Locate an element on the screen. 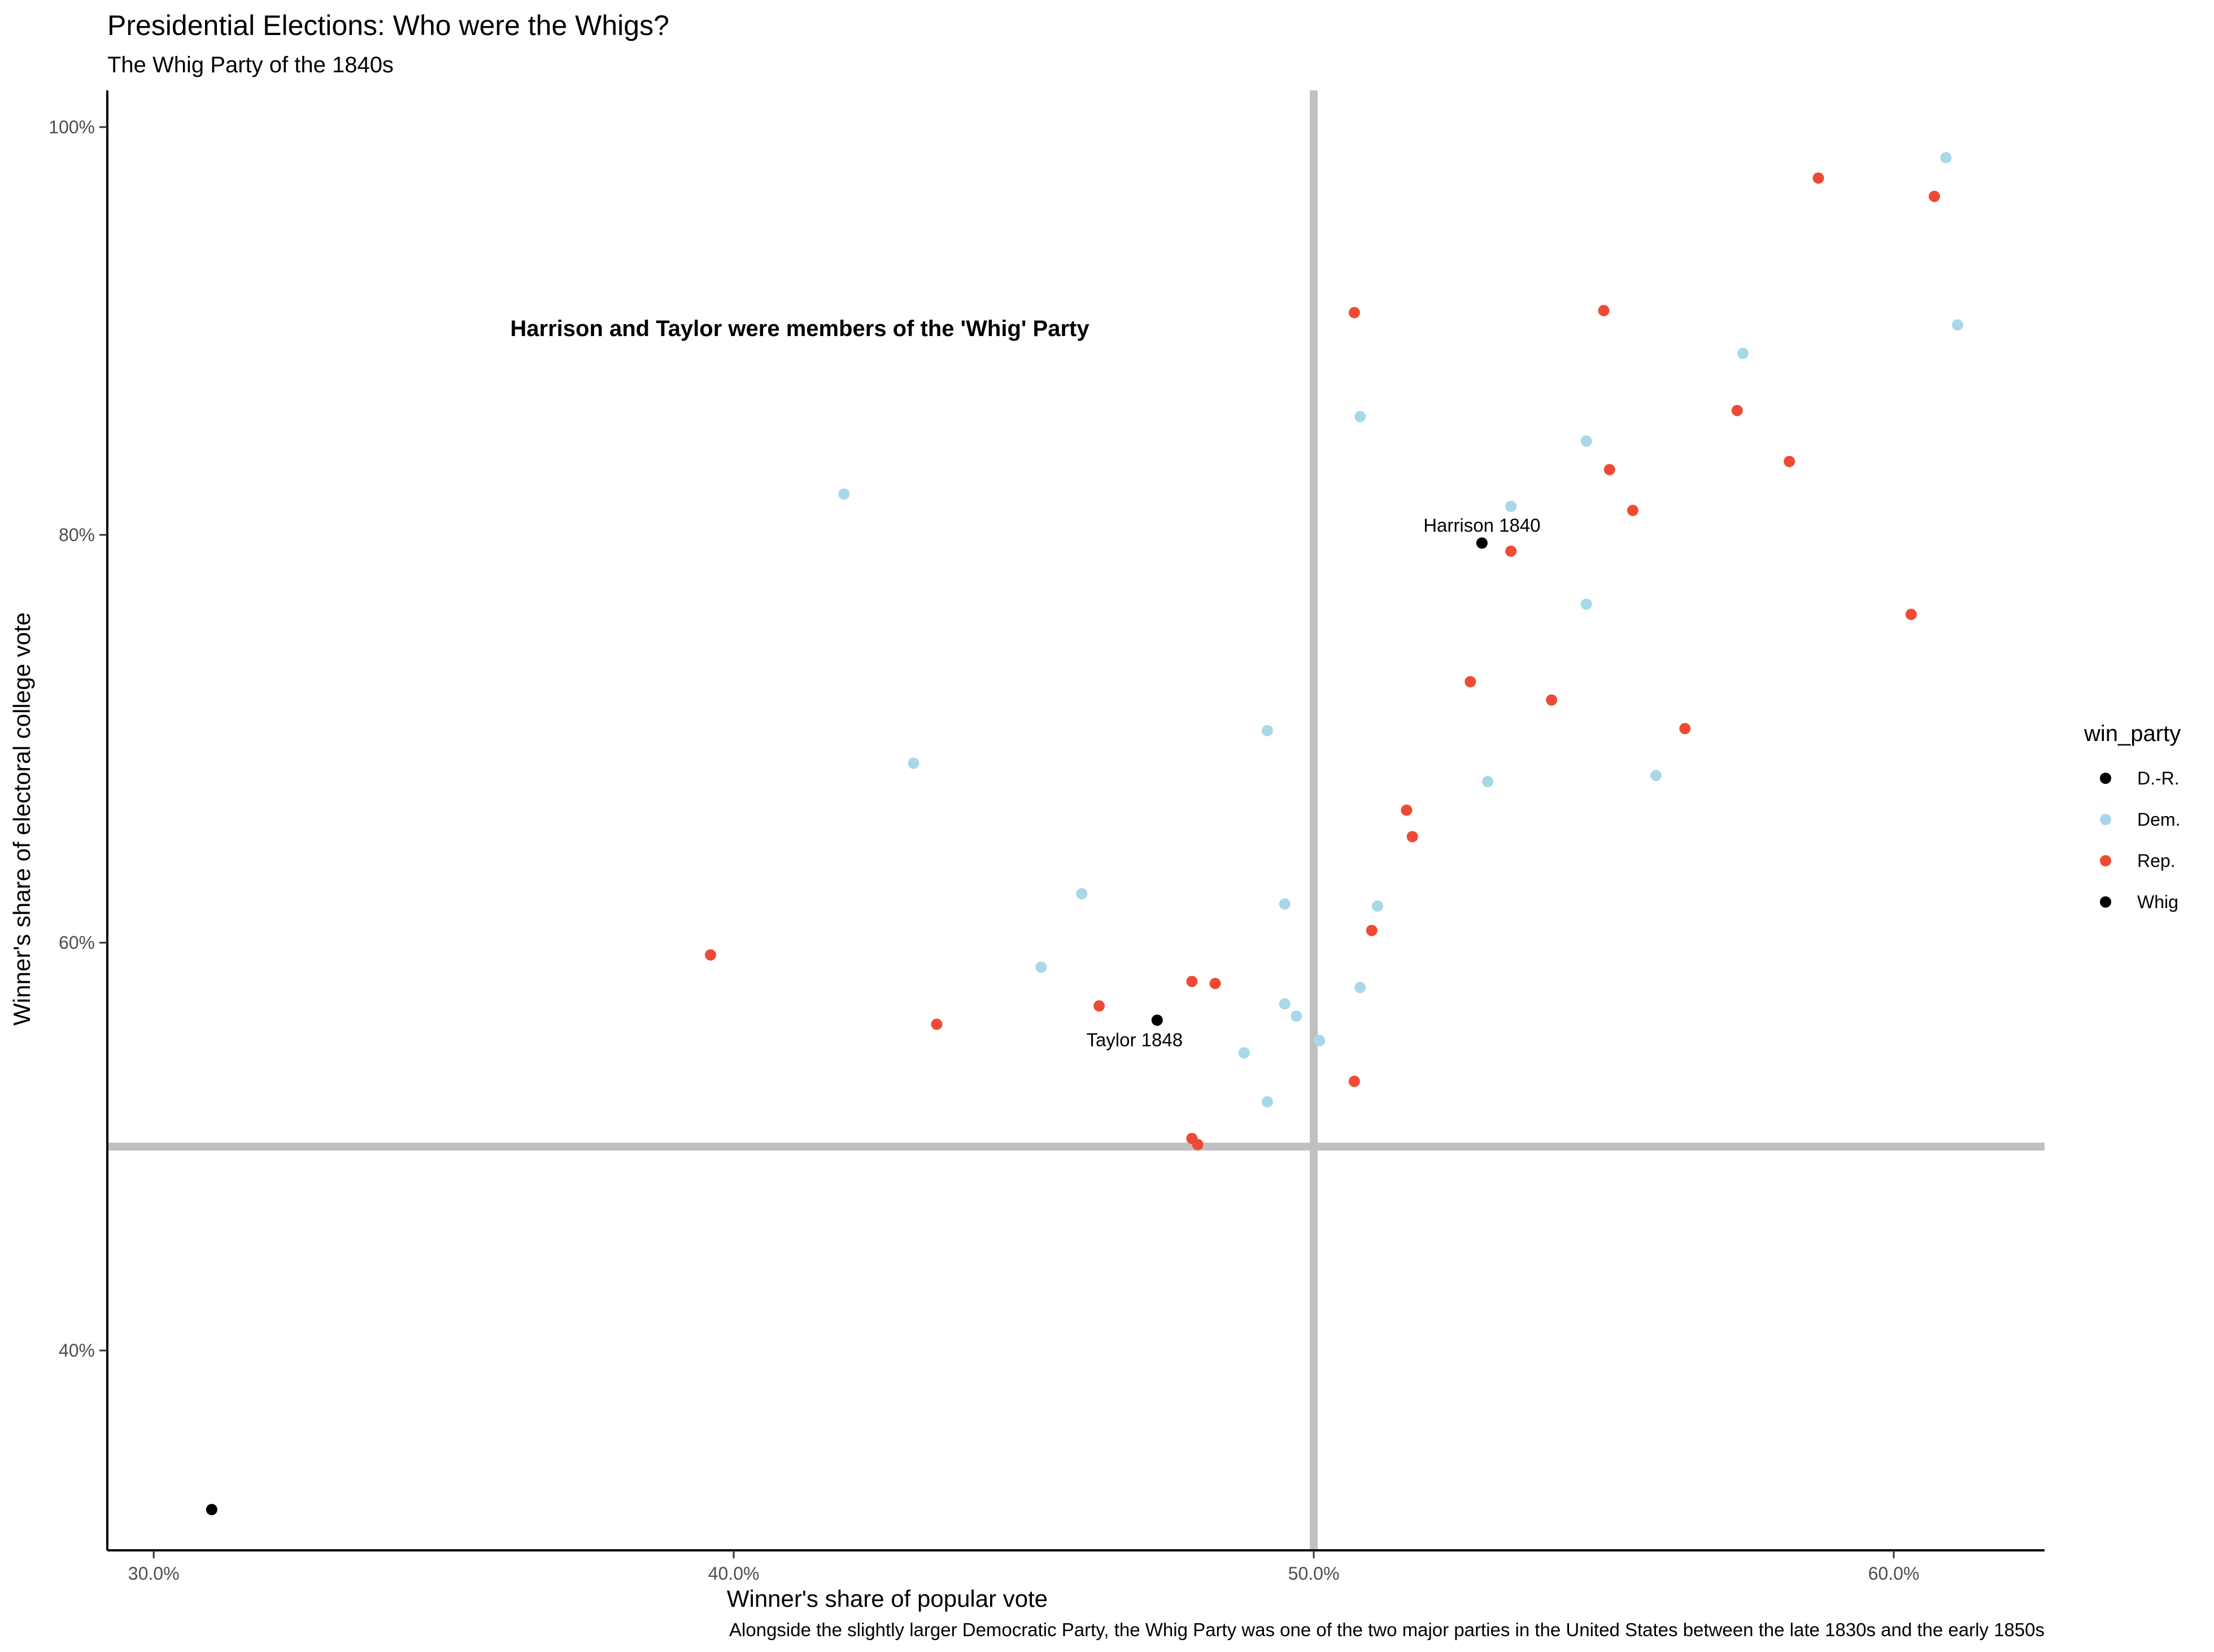 This screenshot has height=1652, width=2214. legend-title: win_party is located at coordinates (2133, 733).